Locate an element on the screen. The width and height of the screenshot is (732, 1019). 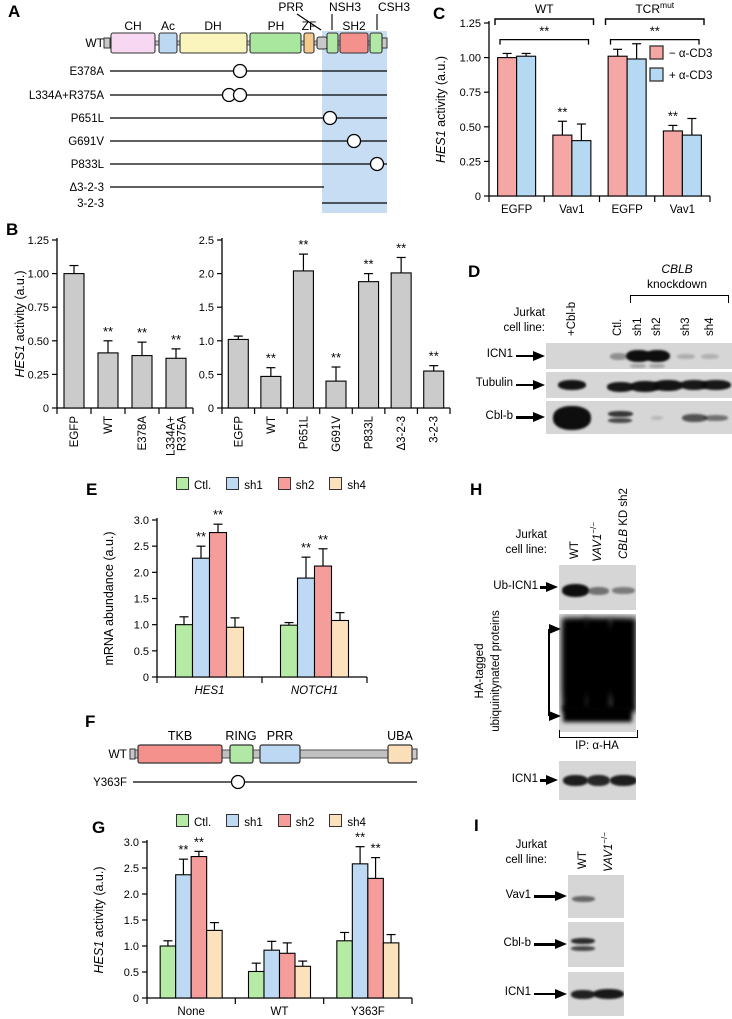
legend-label: + α-CD3 is located at coordinates (690, 76).